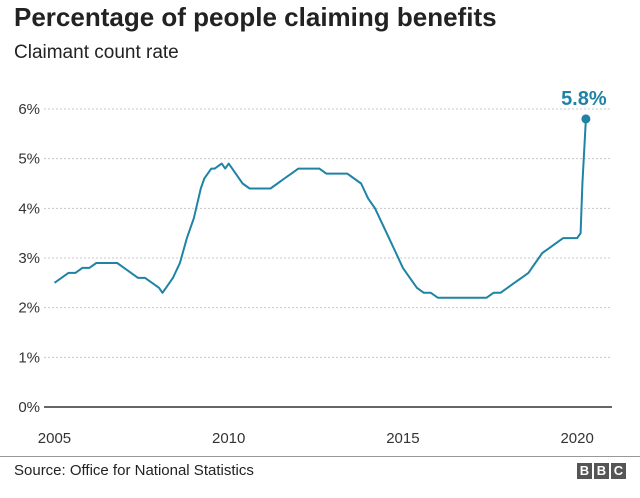 The width and height of the screenshot is (640, 498). What do you see at coordinates (29, 208) in the screenshot?
I see `y-tick-label: 4%` at bounding box center [29, 208].